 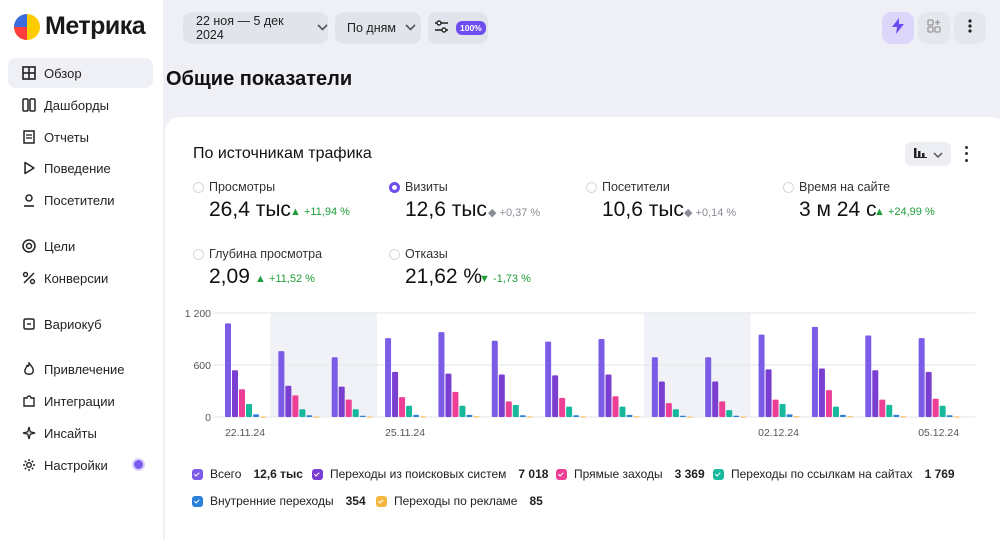 What do you see at coordinates (27, 26) in the screenshot?
I see `metrika-logo-icon` at bounding box center [27, 26].